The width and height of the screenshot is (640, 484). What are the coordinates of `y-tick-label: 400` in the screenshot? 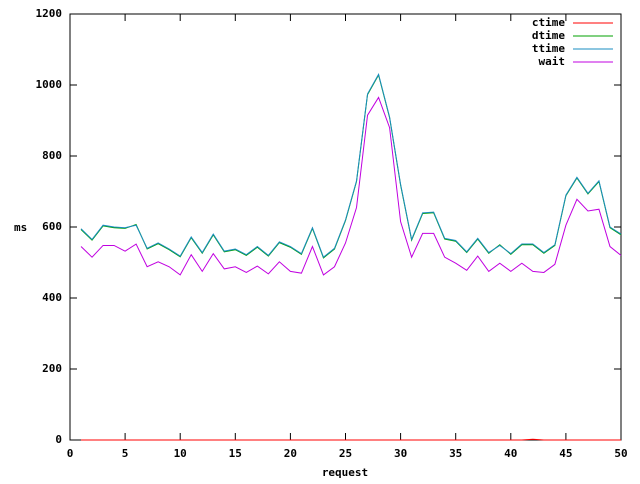 It's located at (52, 297).